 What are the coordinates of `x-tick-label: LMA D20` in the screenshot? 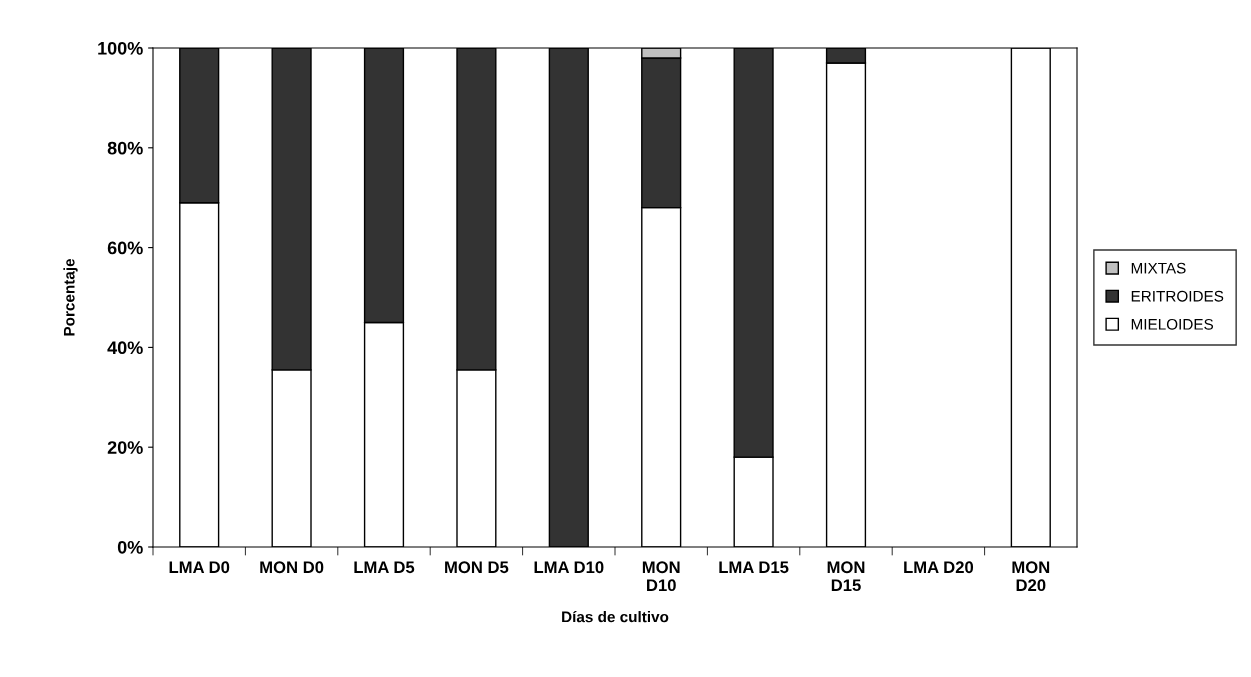 It's located at (939, 567).